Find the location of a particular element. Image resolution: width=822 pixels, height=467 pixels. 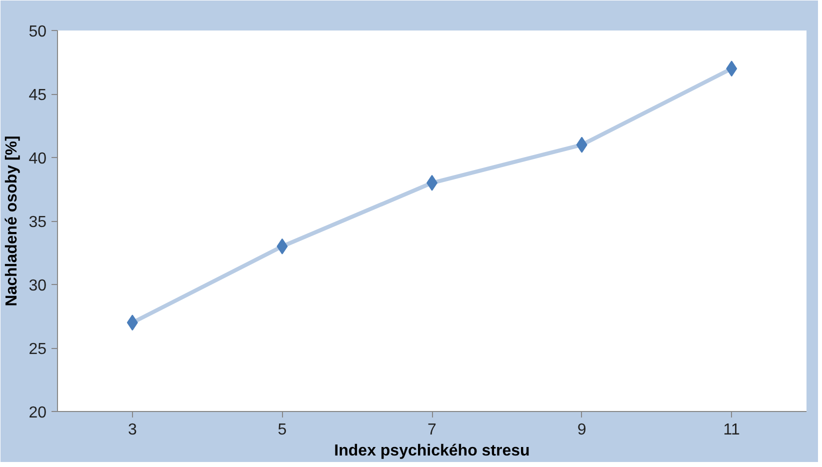

y-tick-label: 40 is located at coordinates (37, 159).